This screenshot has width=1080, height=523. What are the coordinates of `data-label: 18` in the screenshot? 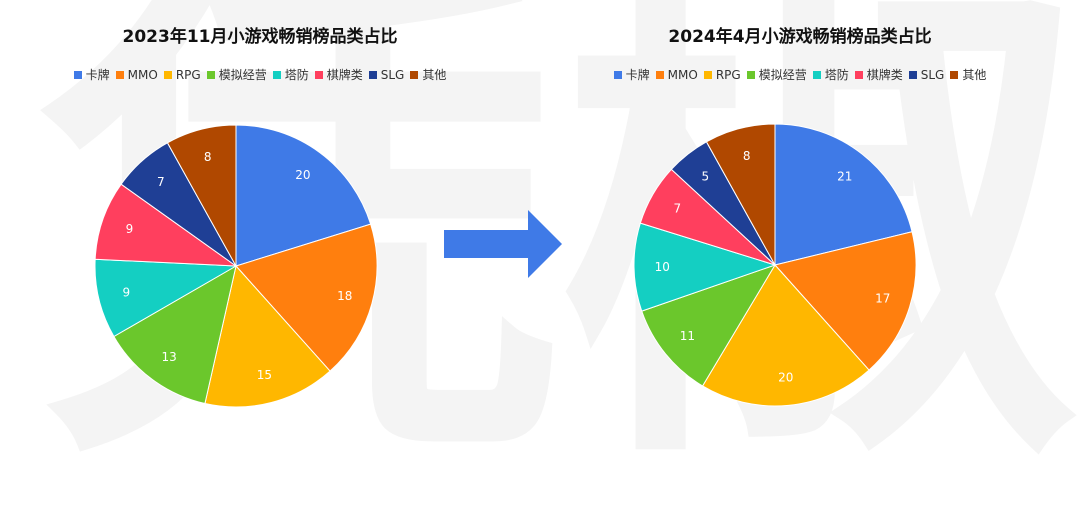 It's located at (344, 296).